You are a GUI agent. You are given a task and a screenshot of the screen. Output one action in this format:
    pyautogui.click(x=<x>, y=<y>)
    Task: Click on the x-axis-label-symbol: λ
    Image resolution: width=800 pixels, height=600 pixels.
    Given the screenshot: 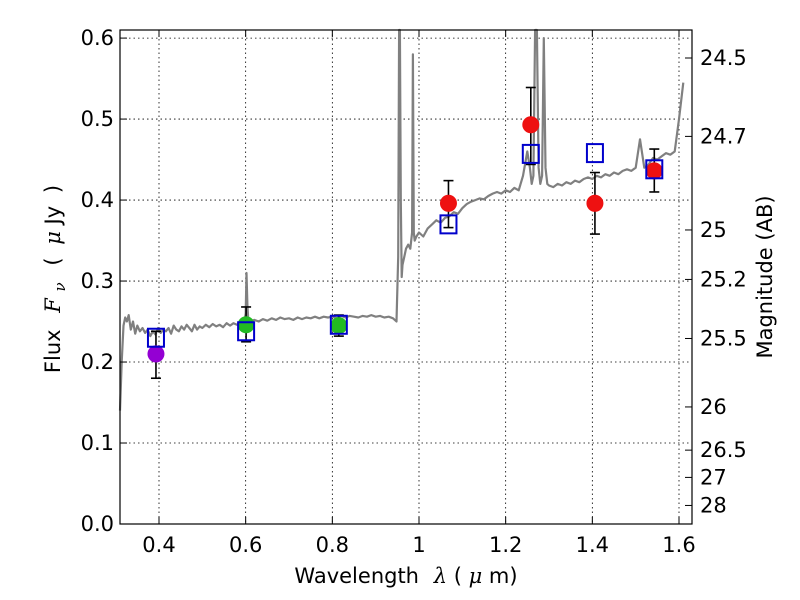 What is the action you would take?
    pyautogui.click(x=440, y=576)
    